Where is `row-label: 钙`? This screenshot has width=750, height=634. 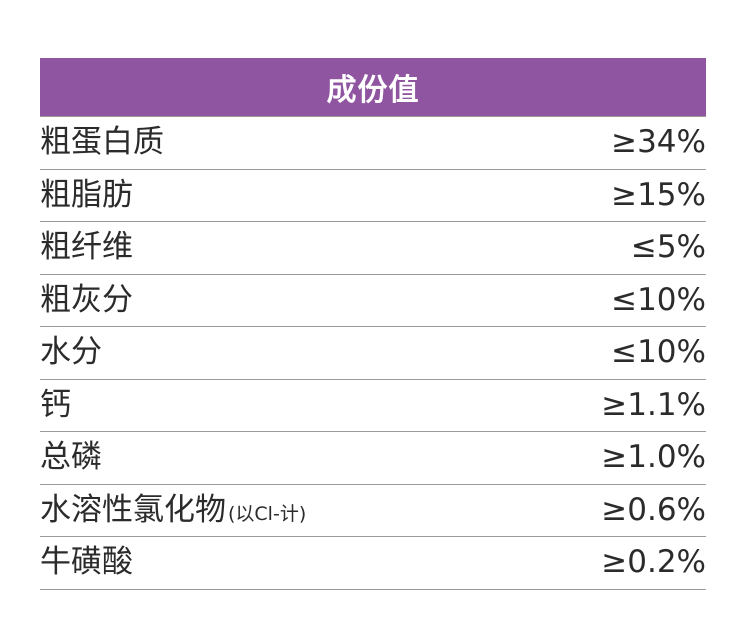 row-label: 钙 is located at coordinates (55, 404).